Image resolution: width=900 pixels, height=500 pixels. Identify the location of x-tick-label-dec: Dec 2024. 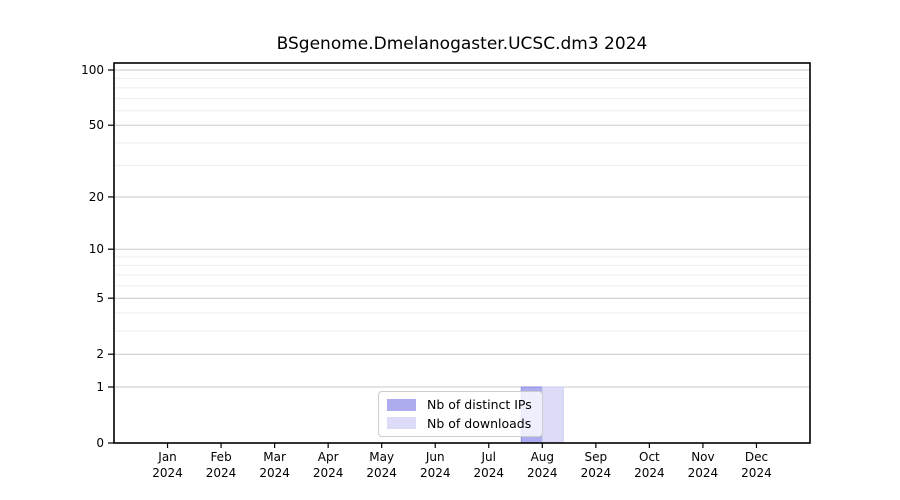
(756, 465).